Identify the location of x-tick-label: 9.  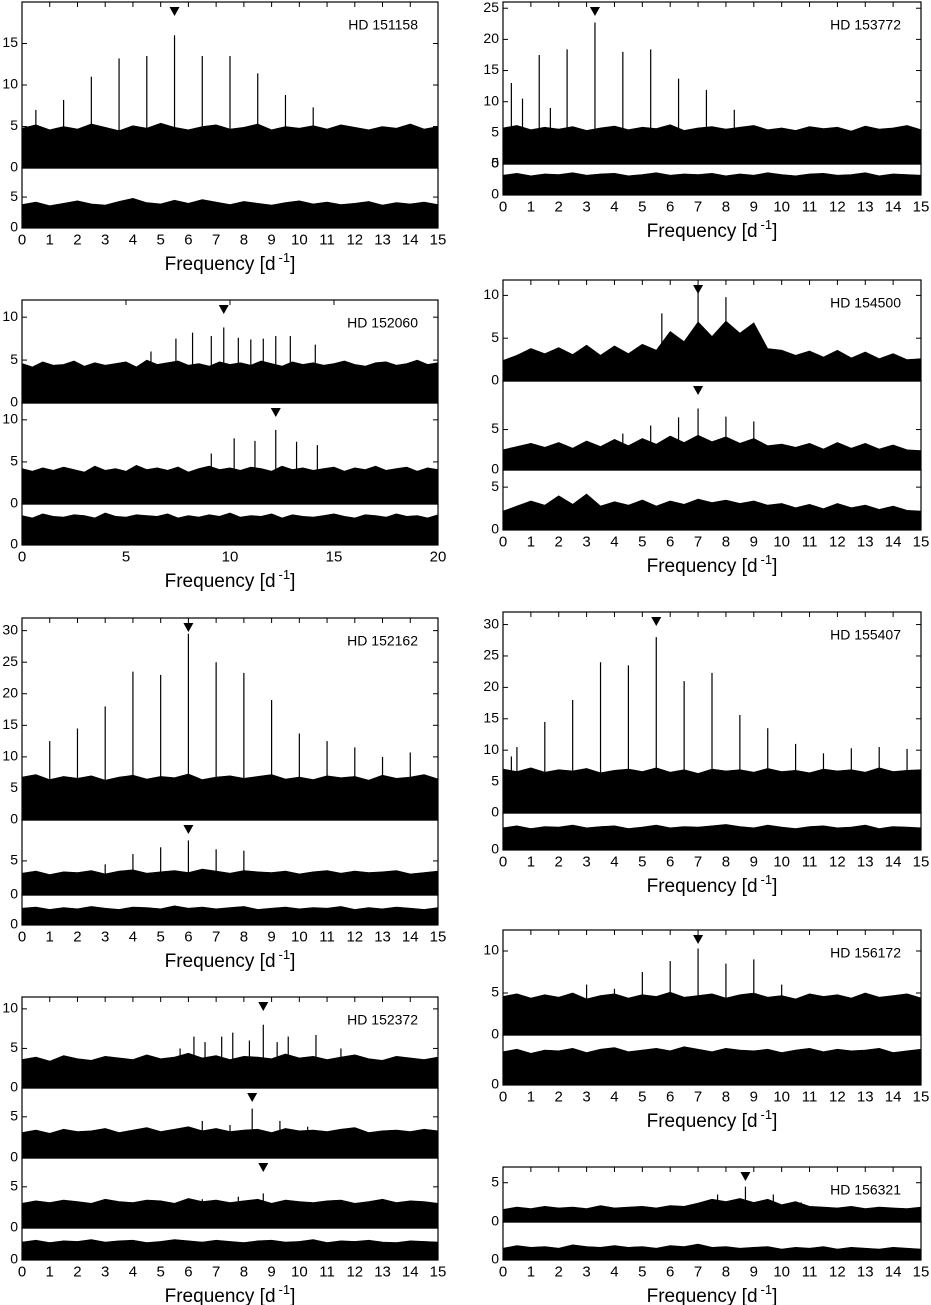
(271, 1271).